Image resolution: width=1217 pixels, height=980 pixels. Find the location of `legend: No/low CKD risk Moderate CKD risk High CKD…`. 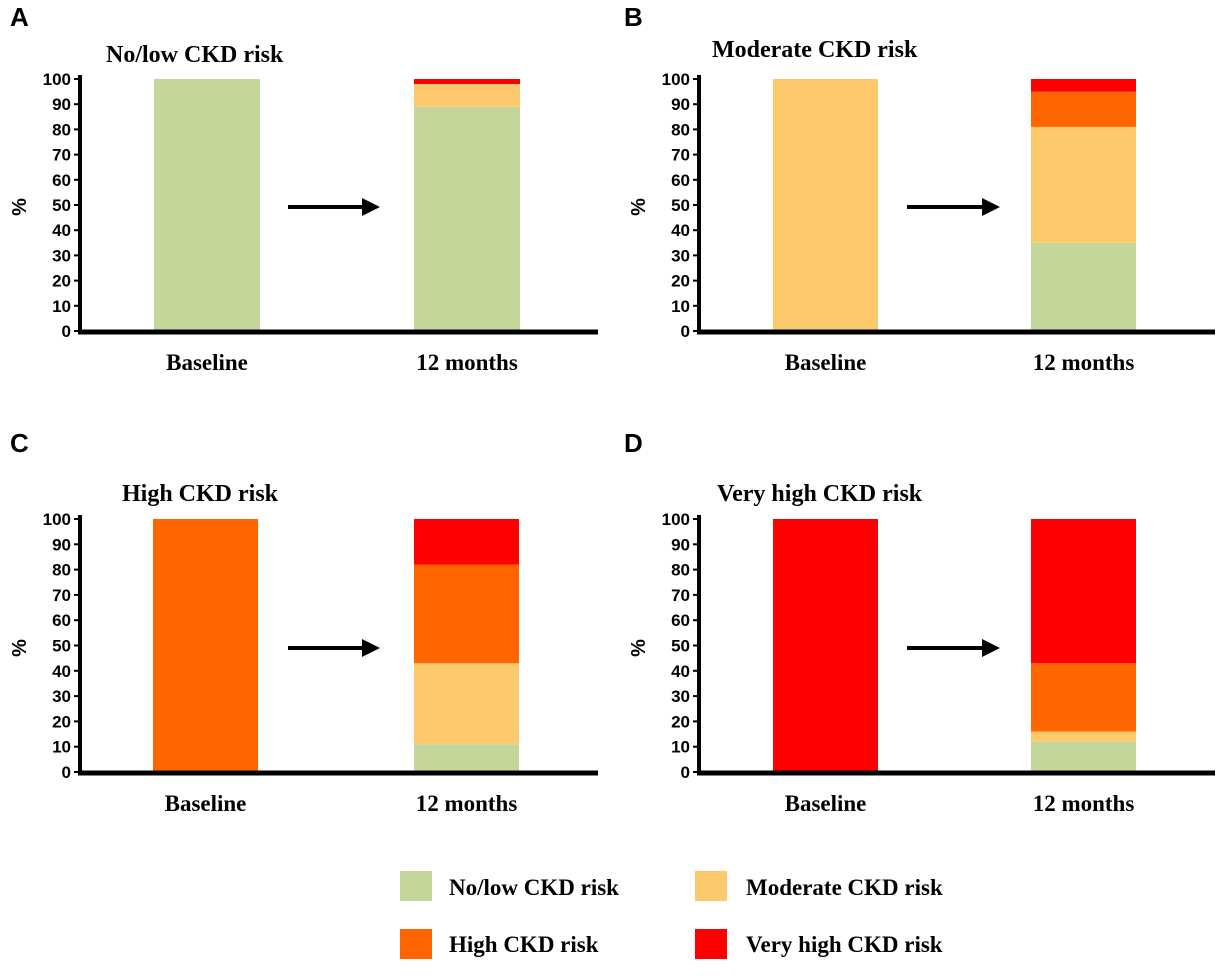

legend: No/low CKD risk Moderate CKD risk High CKD… is located at coordinates (671, 915).